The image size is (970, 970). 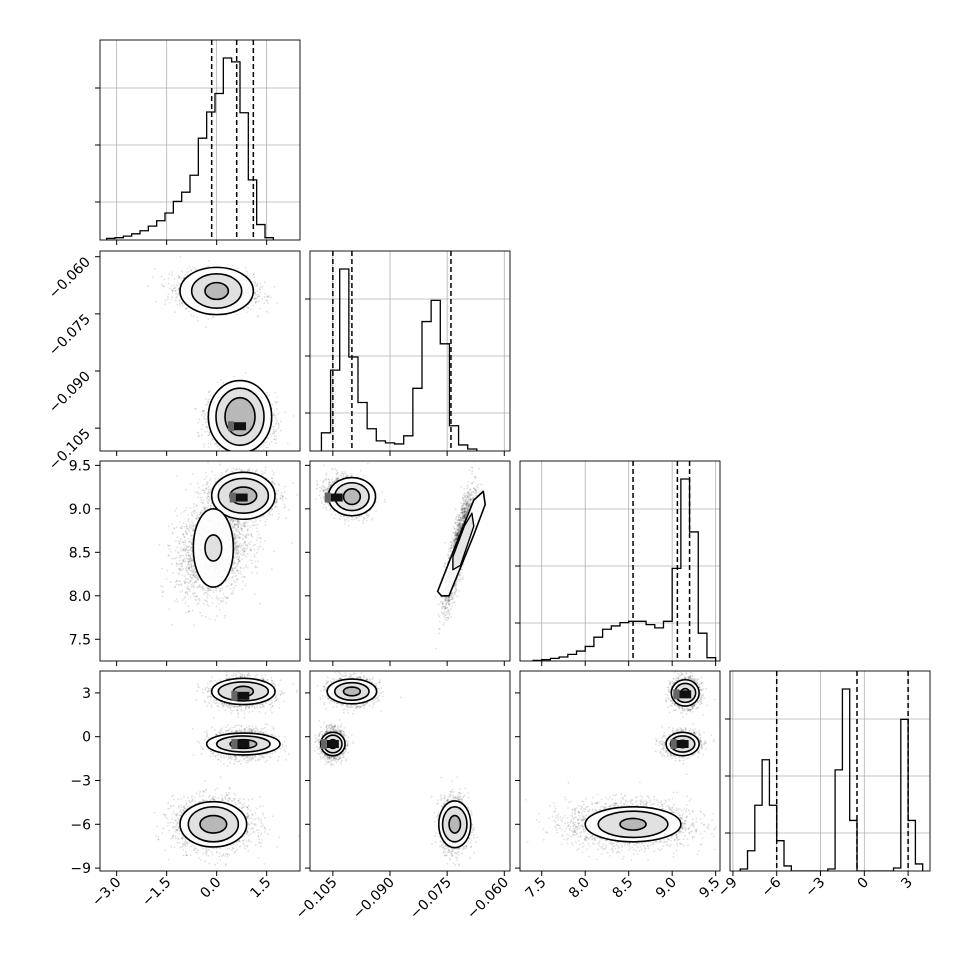 I want to click on panel-0-2: 7.58.08.59.09.5, so click(x=185, y=562).